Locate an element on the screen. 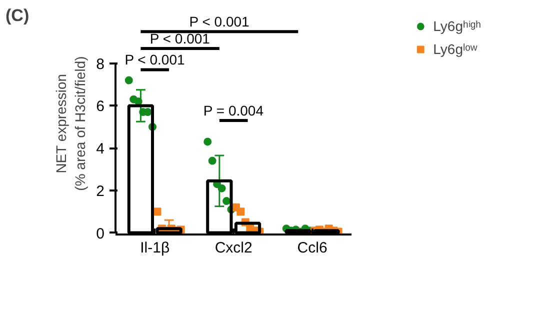 This screenshot has width=540, height=315. y-tick-label: 4 is located at coordinates (100, 149).